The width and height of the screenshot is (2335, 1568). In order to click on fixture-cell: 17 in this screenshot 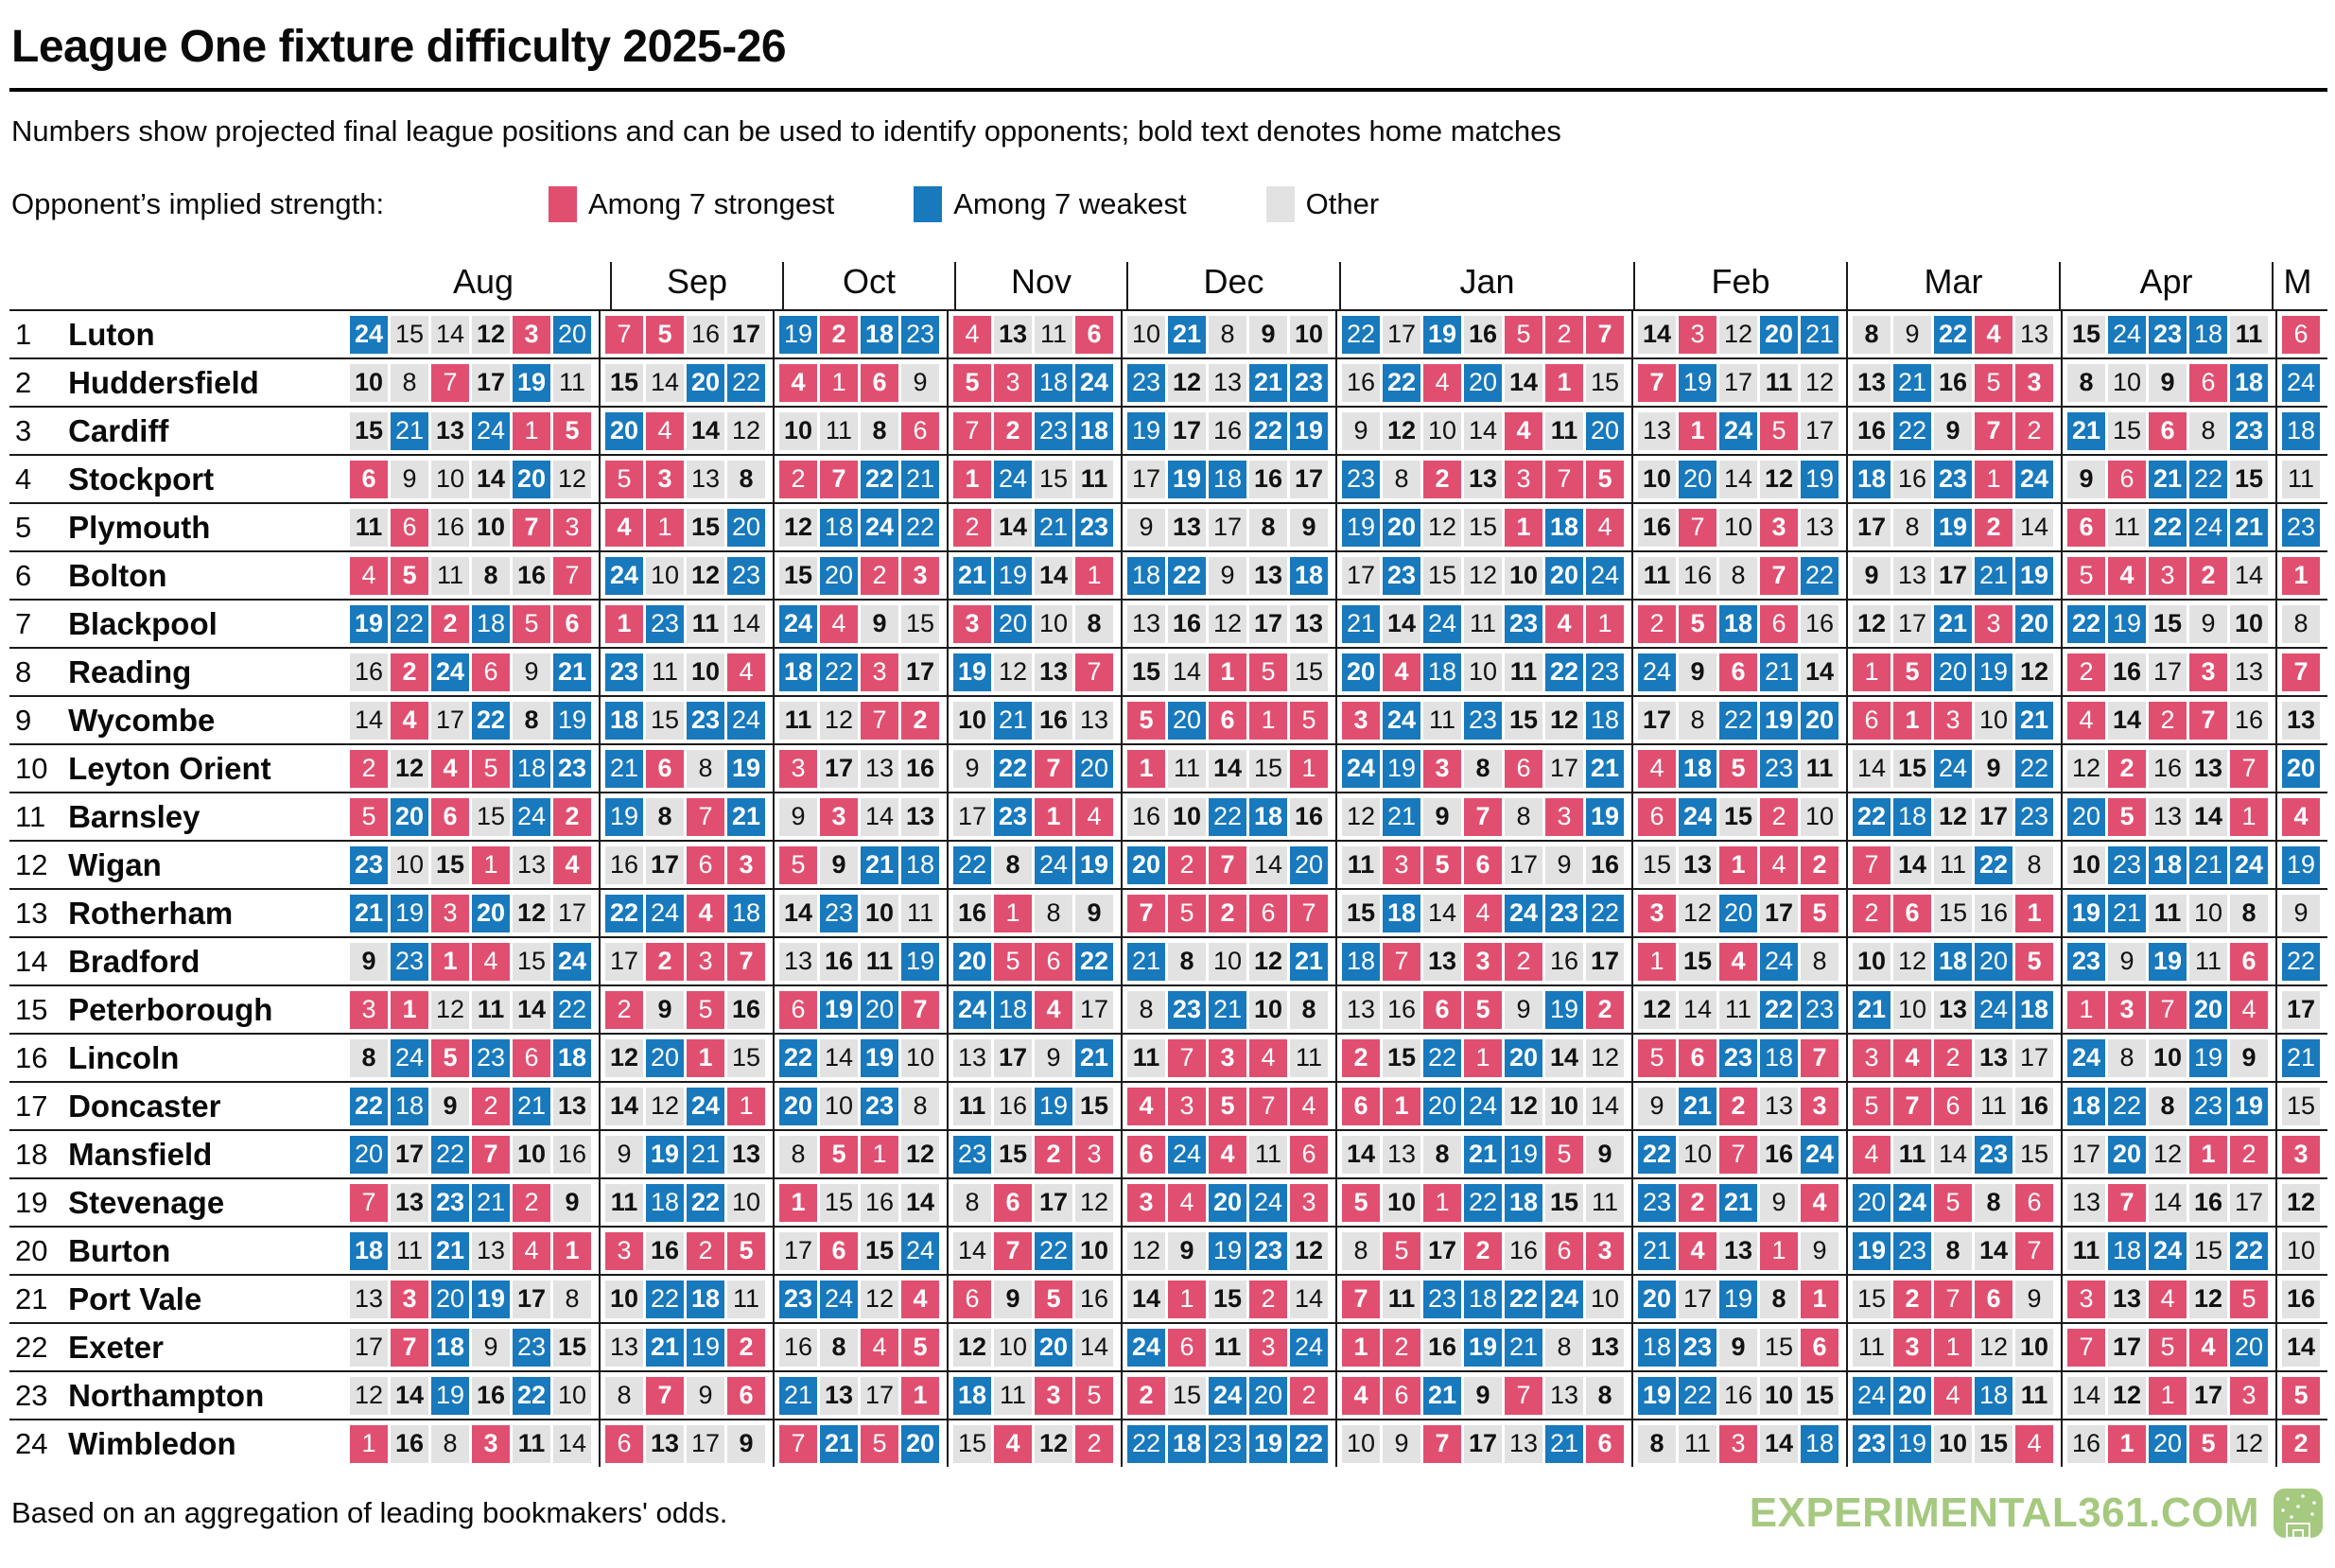, I will do `click(2249, 1203)`.